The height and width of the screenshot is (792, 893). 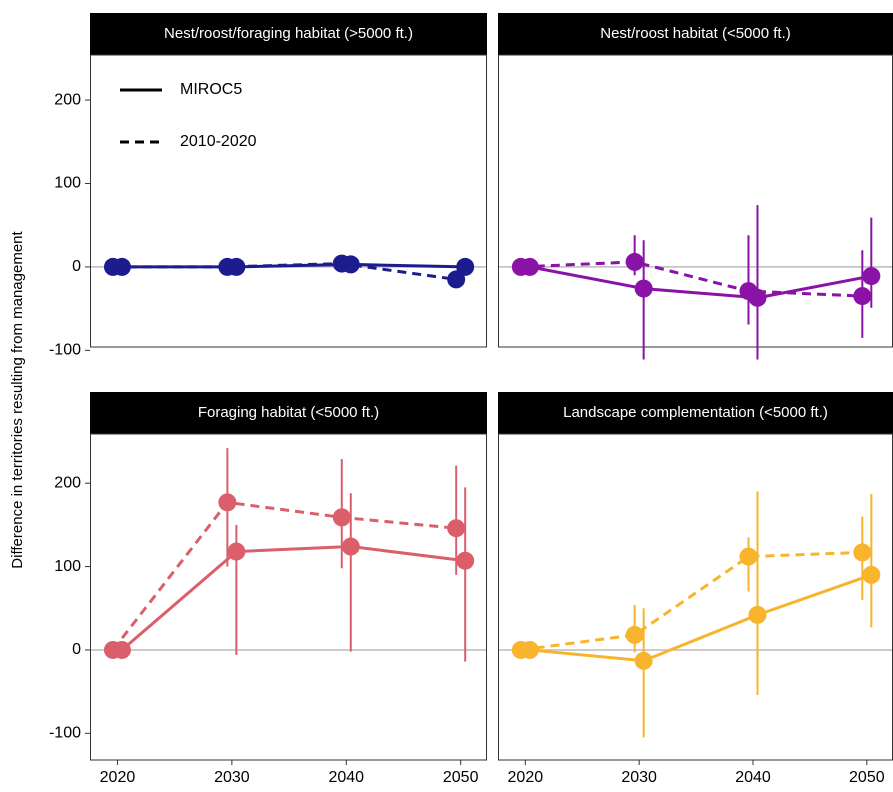 I want to click on panel-title: Nest/roost/foraging habitat (>5000 ft.), so click(x=288, y=33).